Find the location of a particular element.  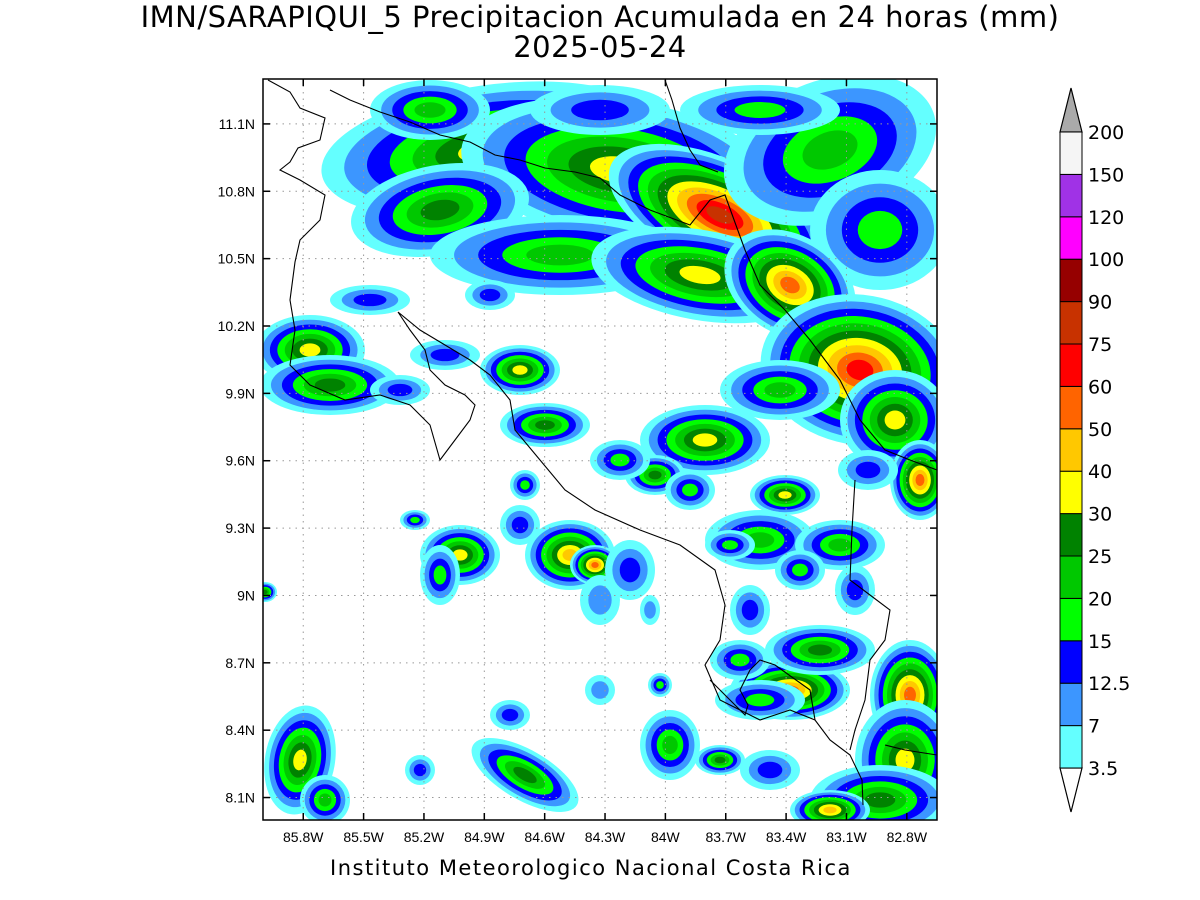

lon-tick-label: 84.6W is located at coordinates (544, 837).